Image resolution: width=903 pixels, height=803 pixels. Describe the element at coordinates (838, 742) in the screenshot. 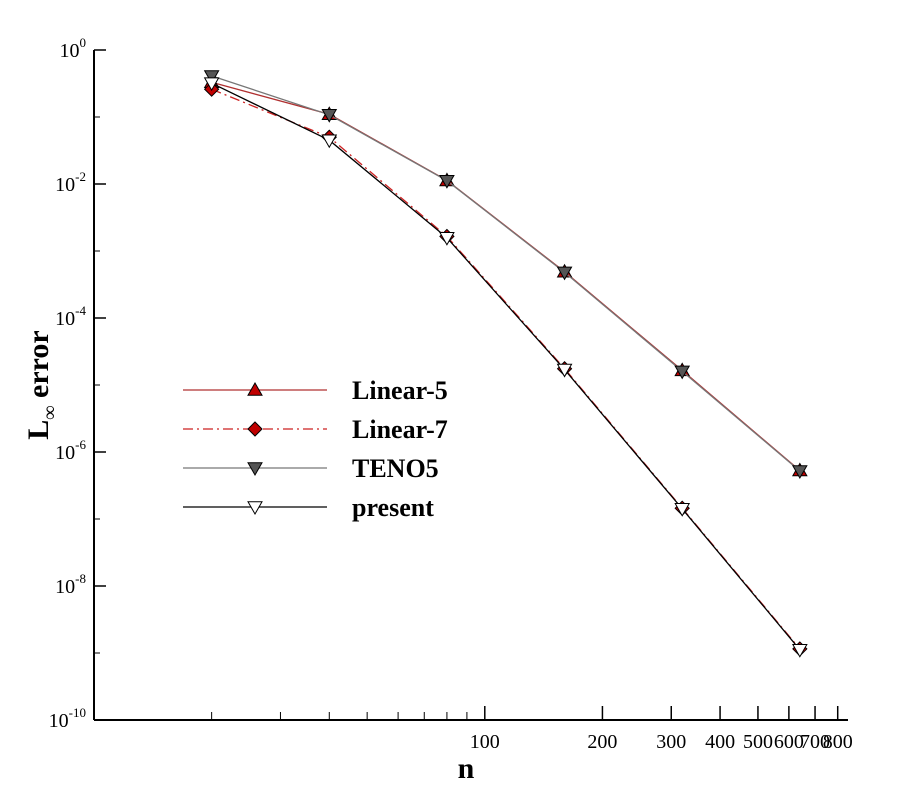

I see `x-tick-label: 800` at that location.